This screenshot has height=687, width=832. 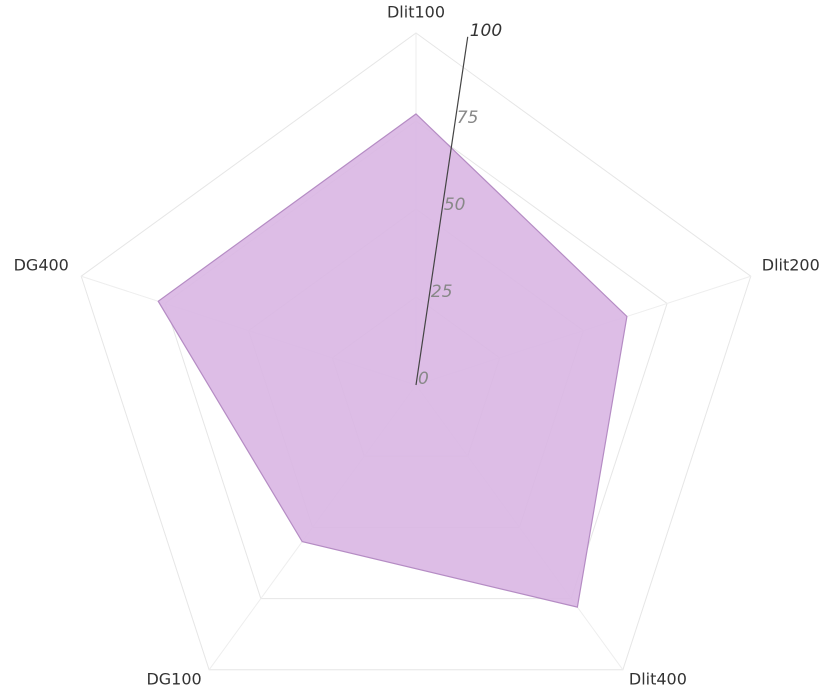 I want to click on r-tick-label: 25, so click(x=442, y=292).